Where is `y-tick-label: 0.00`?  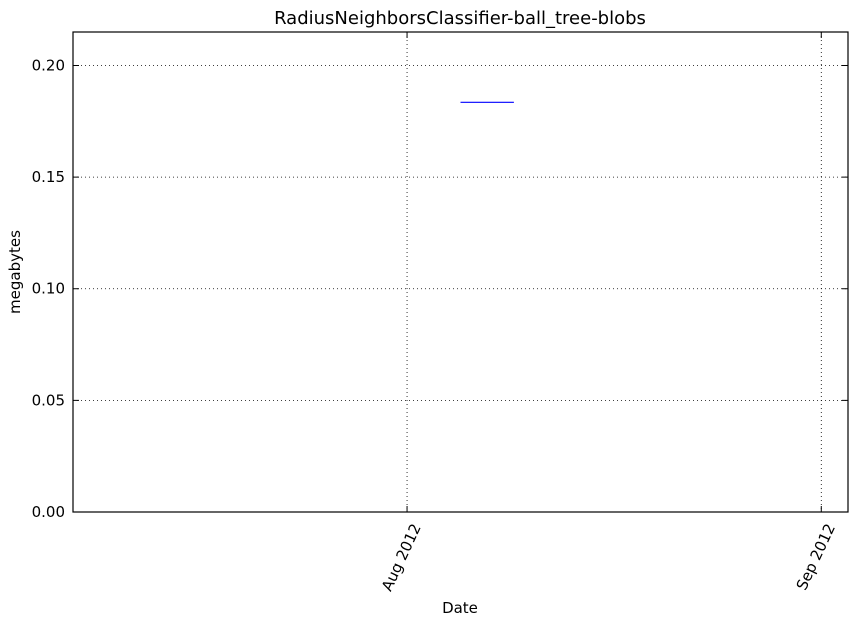 y-tick-label: 0.00 is located at coordinates (48, 512).